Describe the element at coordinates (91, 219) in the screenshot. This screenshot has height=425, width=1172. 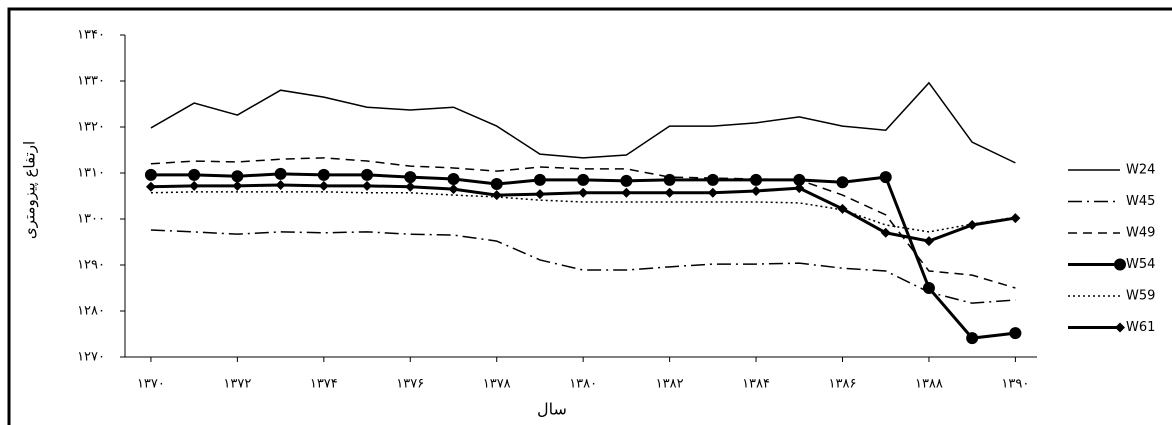
I see `y-tick-label: ۱۳۰۰` at that location.